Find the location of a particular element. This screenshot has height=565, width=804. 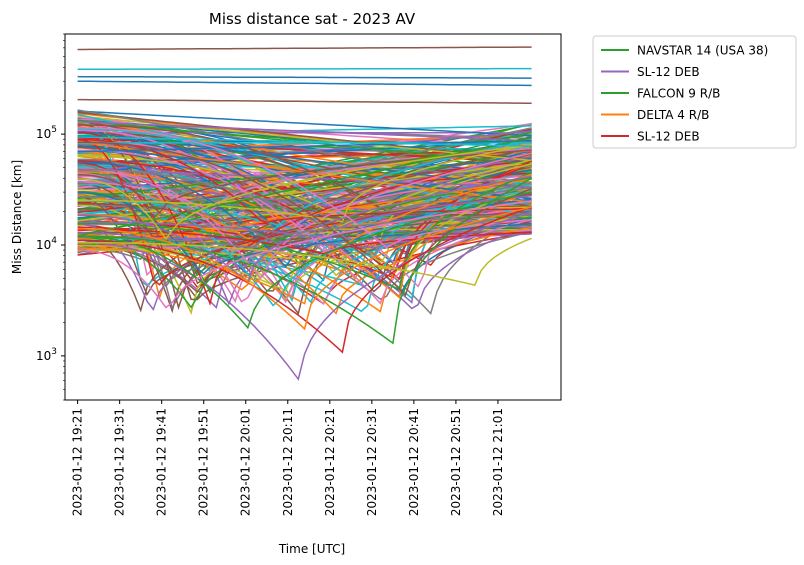

y-tick-exponent: 5 is located at coordinates (54, 130).